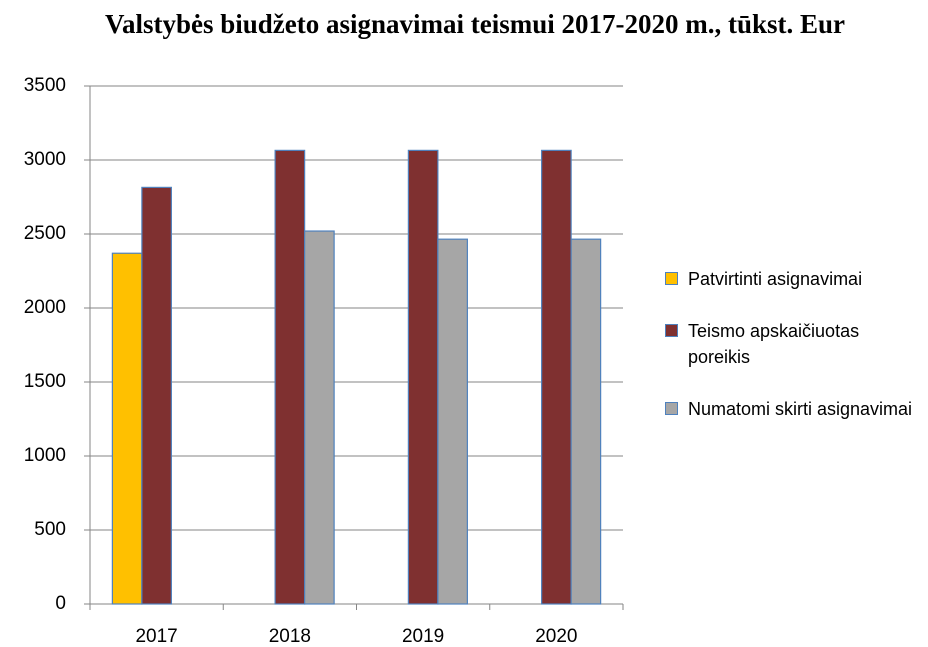 The image size is (928, 647). I want to click on y-tick-label: 500, so click(50, 529).